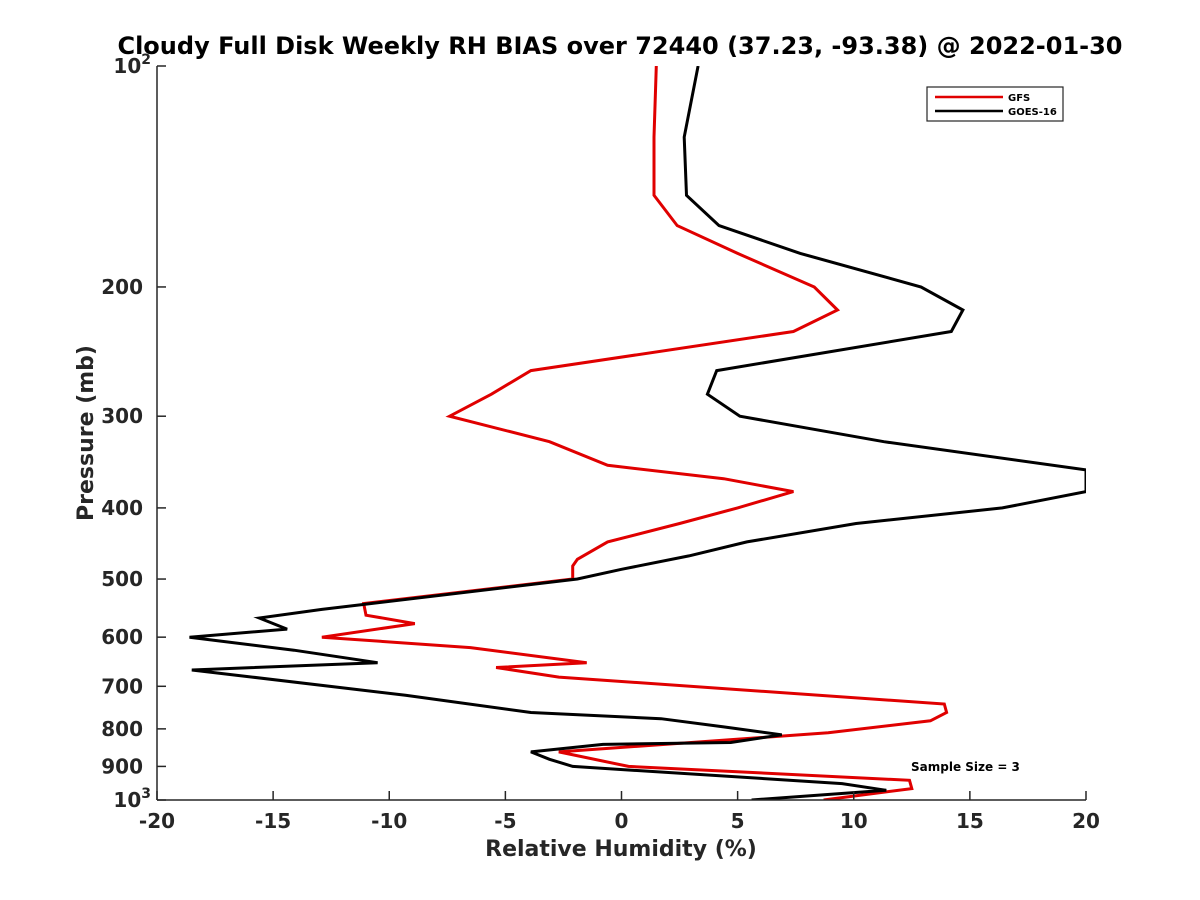 This screenshot has height=900, width=1200. Describe the element at coordinates (1086, 821) in the screenshot. I see `x-tick-label: 20` at that location.